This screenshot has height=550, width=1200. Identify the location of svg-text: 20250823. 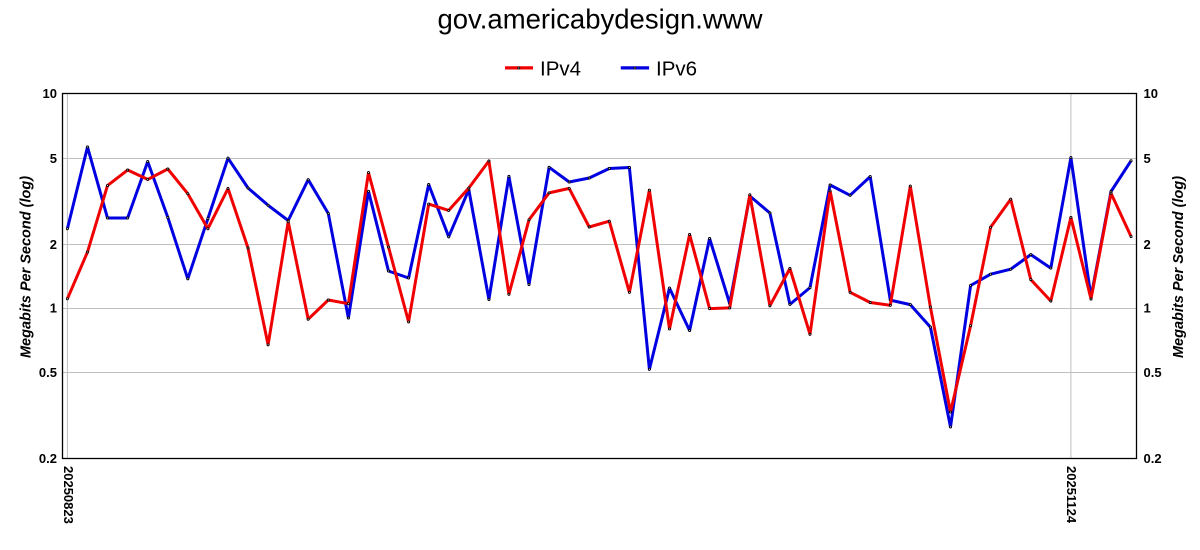
(68, 495).